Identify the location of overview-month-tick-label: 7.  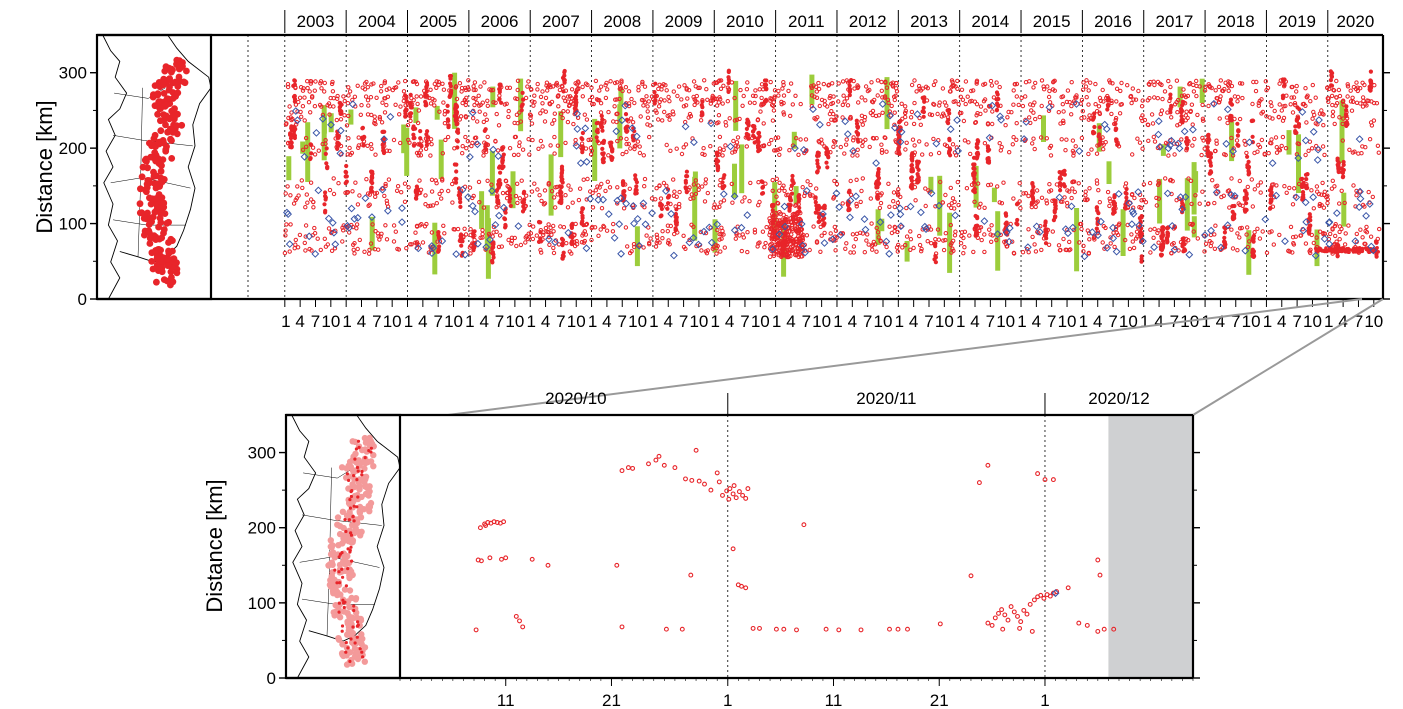
(437, 321).